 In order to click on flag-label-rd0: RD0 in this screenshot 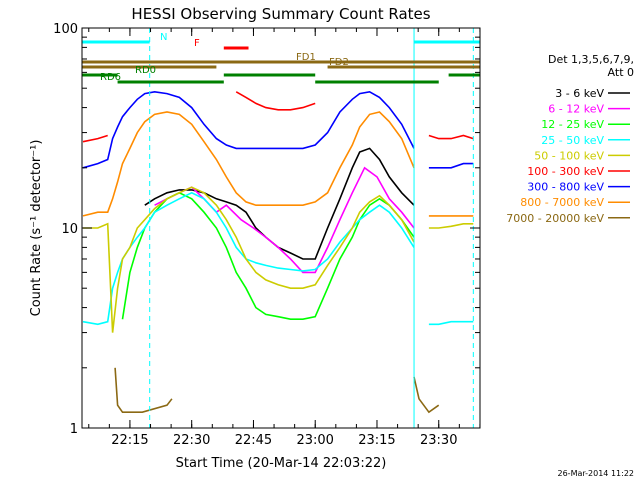, I will do `click(145, 70)`.